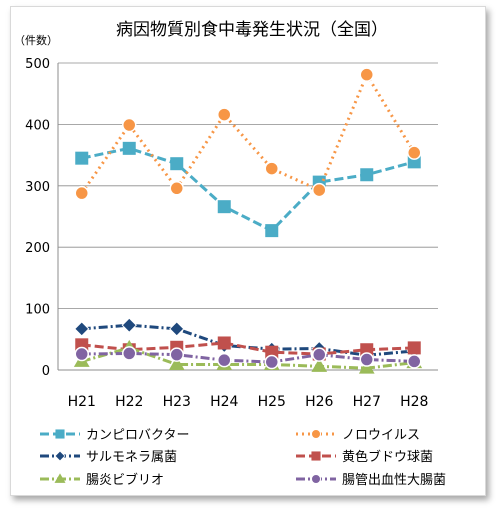 The height and width of the screenshot is (508, 496). I want to click on y-tick-label: 0, so click(46, 371).